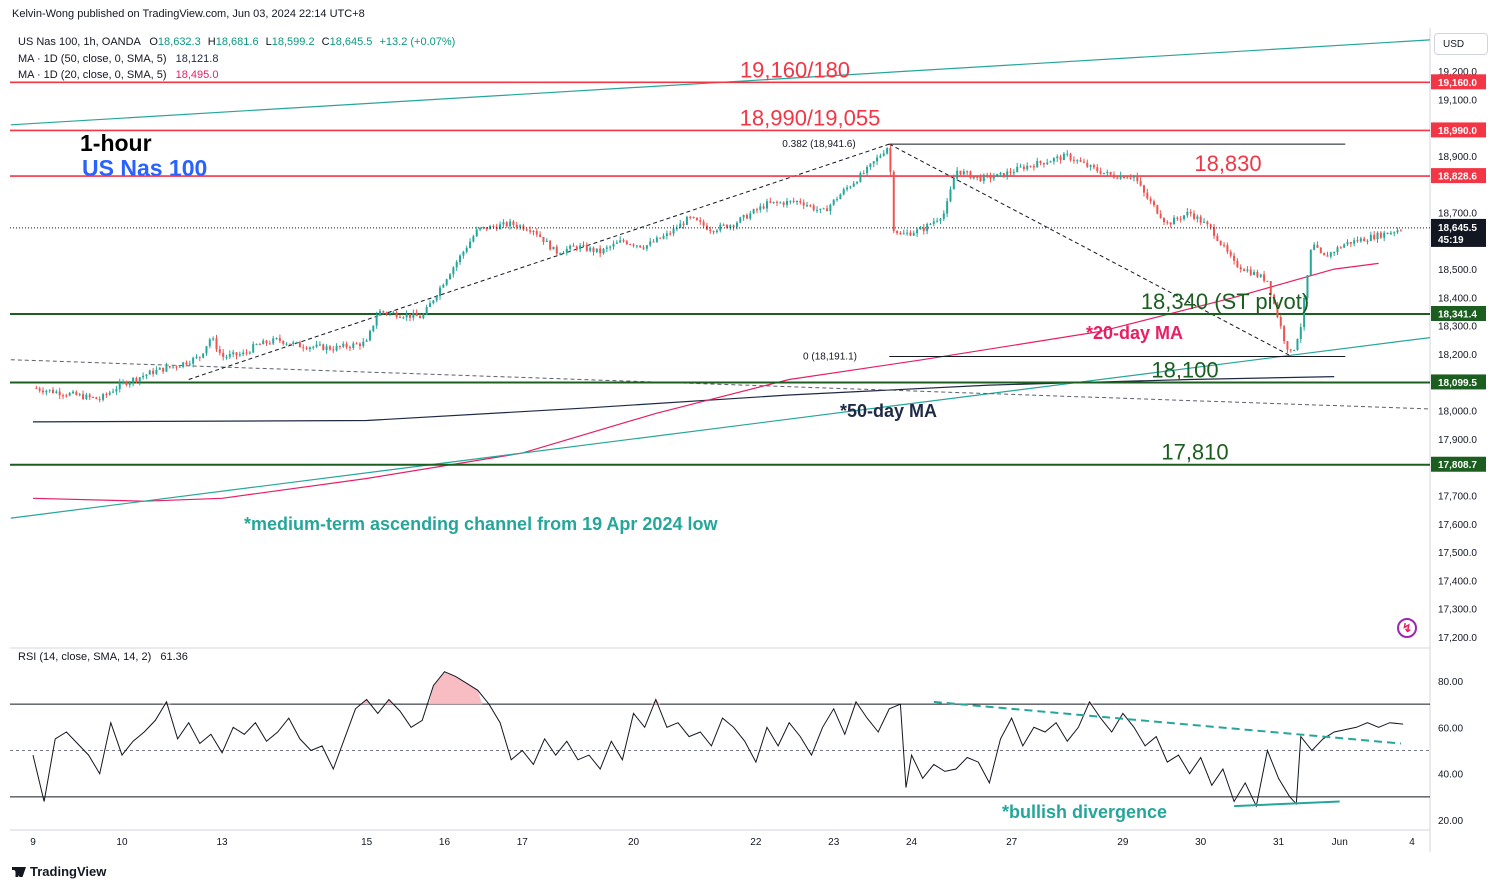 The height and width of the screenshot is (891, 1500). Describe the element at coordinates (1091, 250) in the screenshot. I see `fib-trend-down-line` at that location.